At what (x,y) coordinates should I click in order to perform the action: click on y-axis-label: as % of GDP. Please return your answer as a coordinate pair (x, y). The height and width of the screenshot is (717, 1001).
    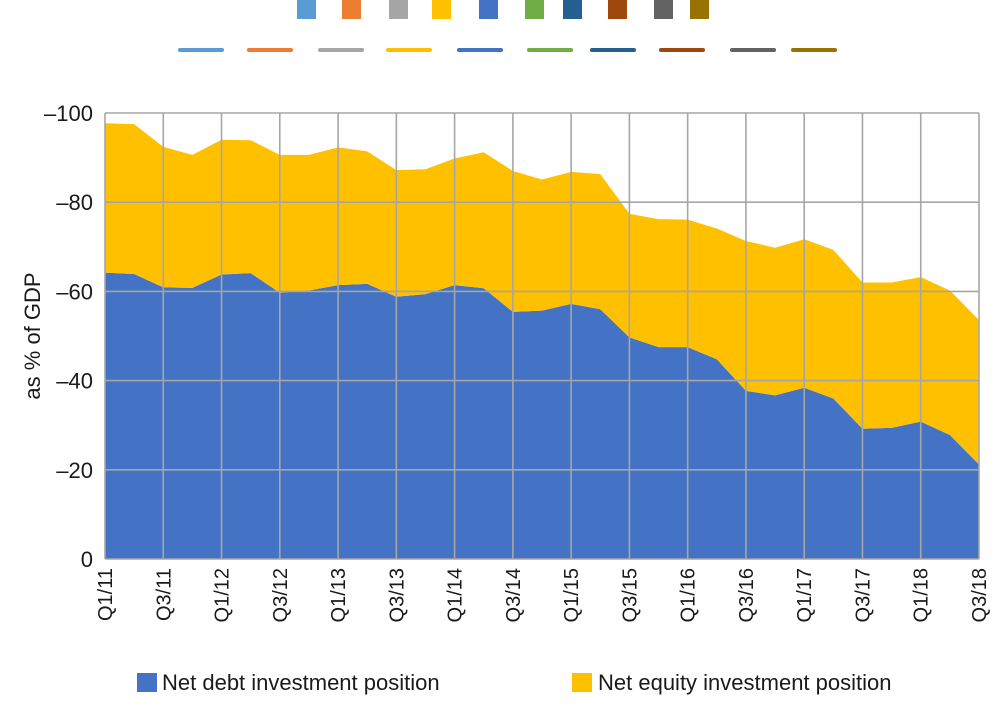
    Looking at the image, I should click on (32, 335).